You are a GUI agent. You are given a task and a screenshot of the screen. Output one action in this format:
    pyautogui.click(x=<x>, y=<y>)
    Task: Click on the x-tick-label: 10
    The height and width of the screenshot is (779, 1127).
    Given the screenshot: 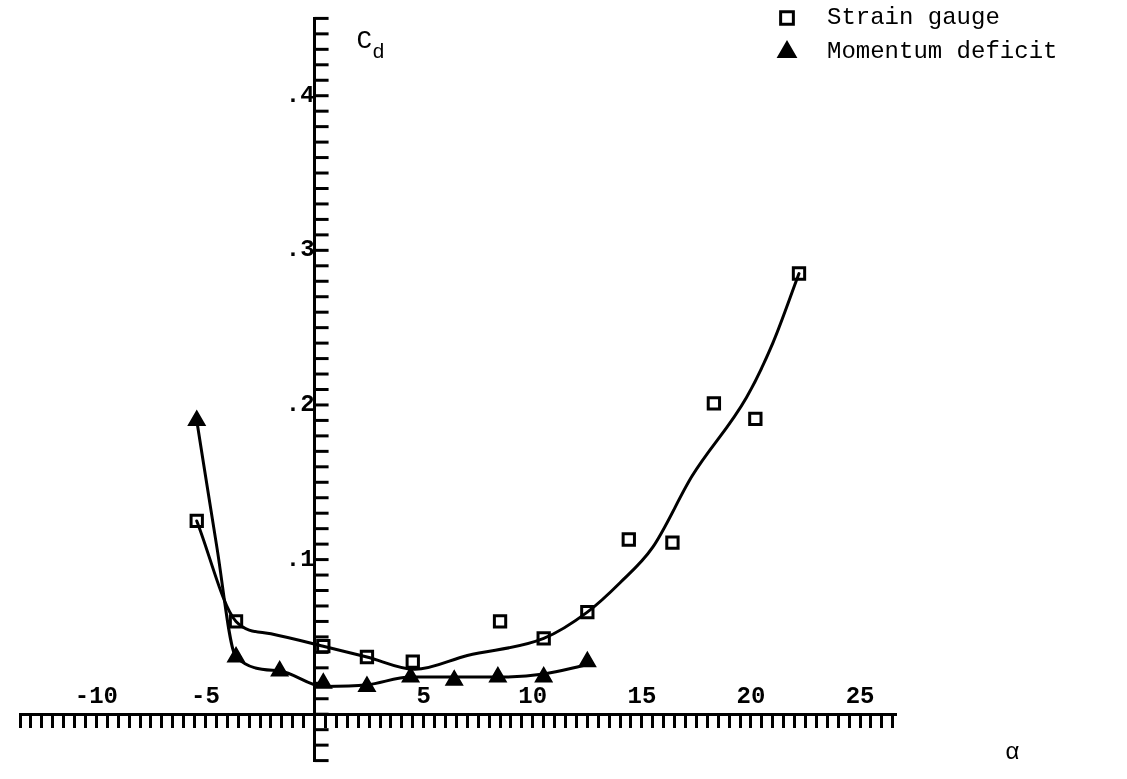 What is the action you would take?
    pyautogui.click(x=533, y=696)
    